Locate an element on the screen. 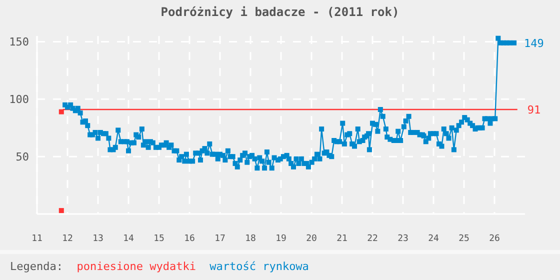 This screenshot has width=560, height=280. text: wartość rynkowa is located at coordinates (259, 266).